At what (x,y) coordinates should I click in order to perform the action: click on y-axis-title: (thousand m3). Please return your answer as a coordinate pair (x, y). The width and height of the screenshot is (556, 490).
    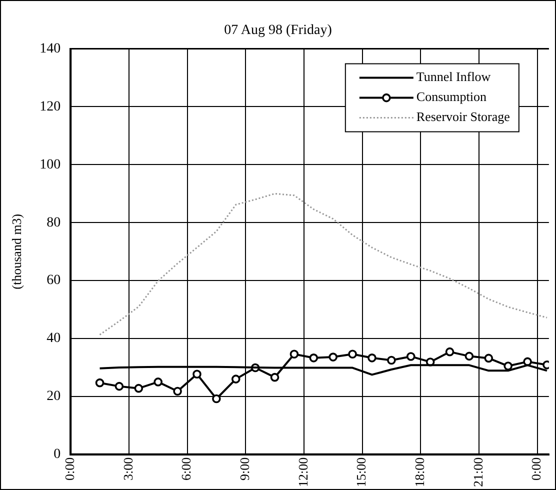
    Looking at the image, I should click on (16, 252).